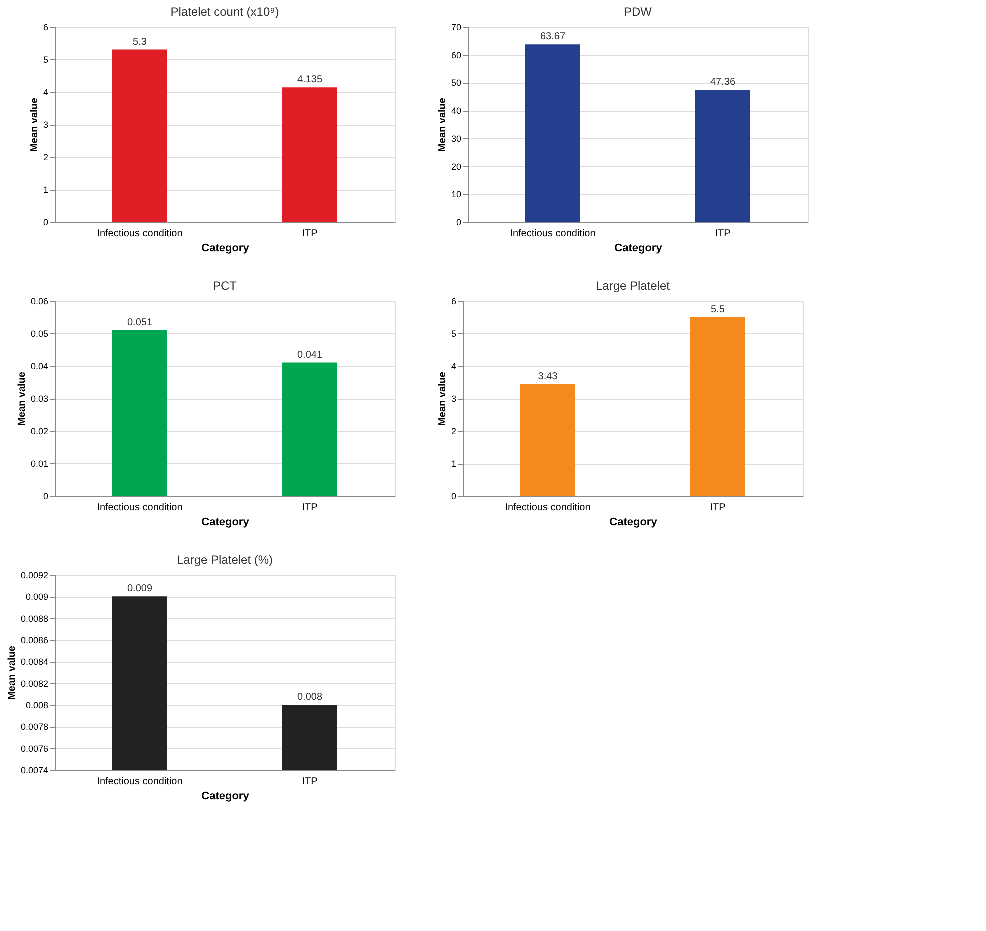 This screenshot has height=931, width=986. What do you see at coordinates (553, 37) in the screenshot?
I see `data-label: 63.67` at bounding box center [553, 37].